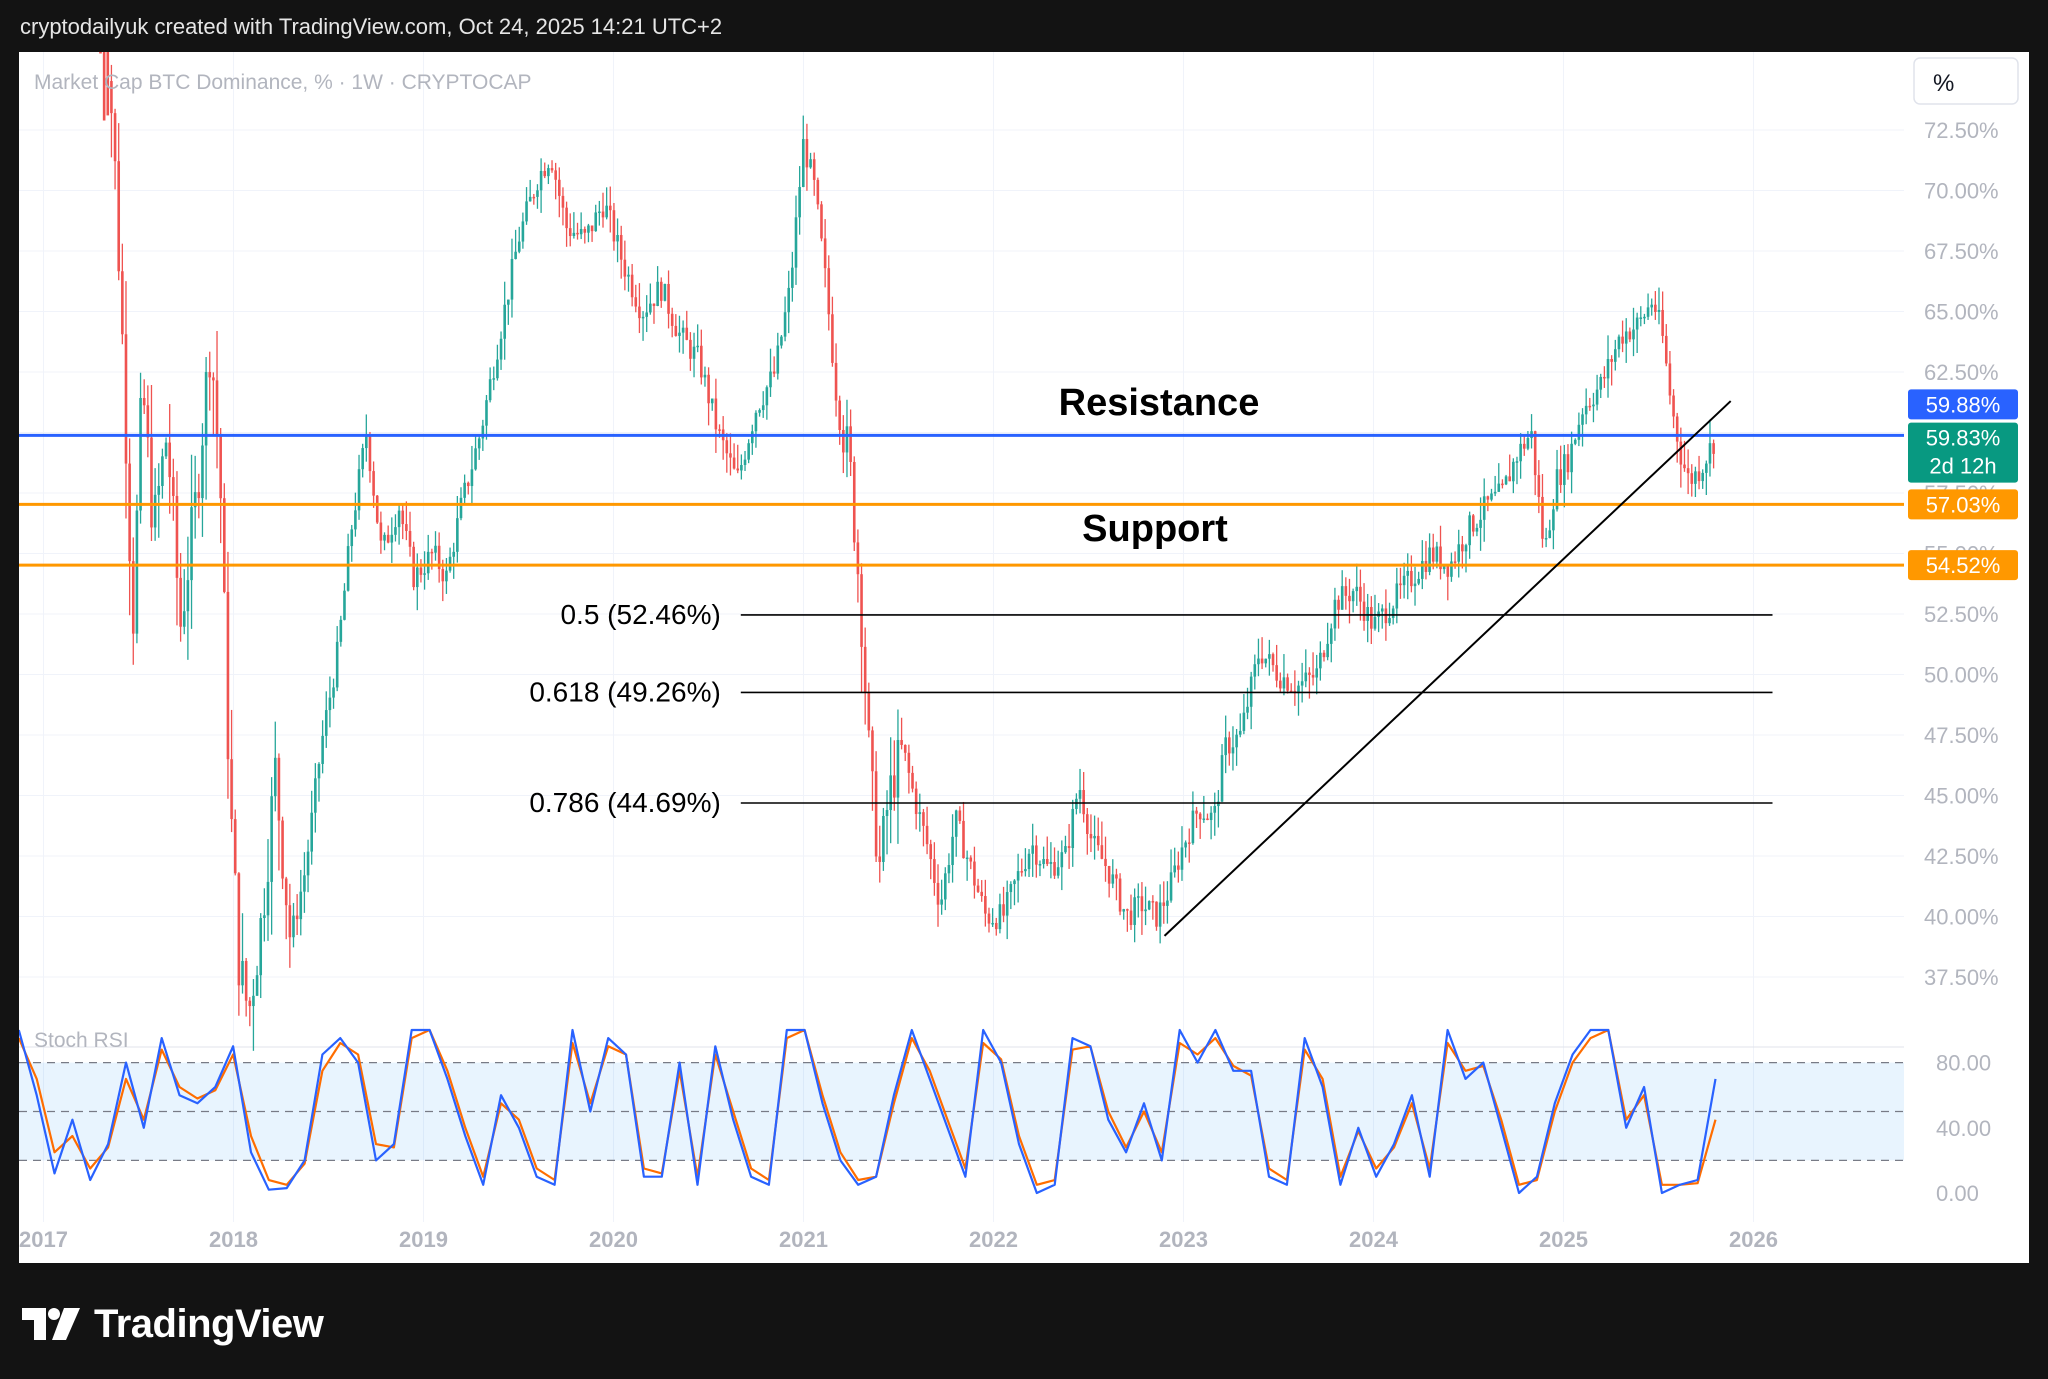 The height and width of the screenshot is (1379, 2048). I want to click on time-axis: 2017 2018 2019 2020 2021 2022 2023 2024 2025 2026, so click(898, 1239).